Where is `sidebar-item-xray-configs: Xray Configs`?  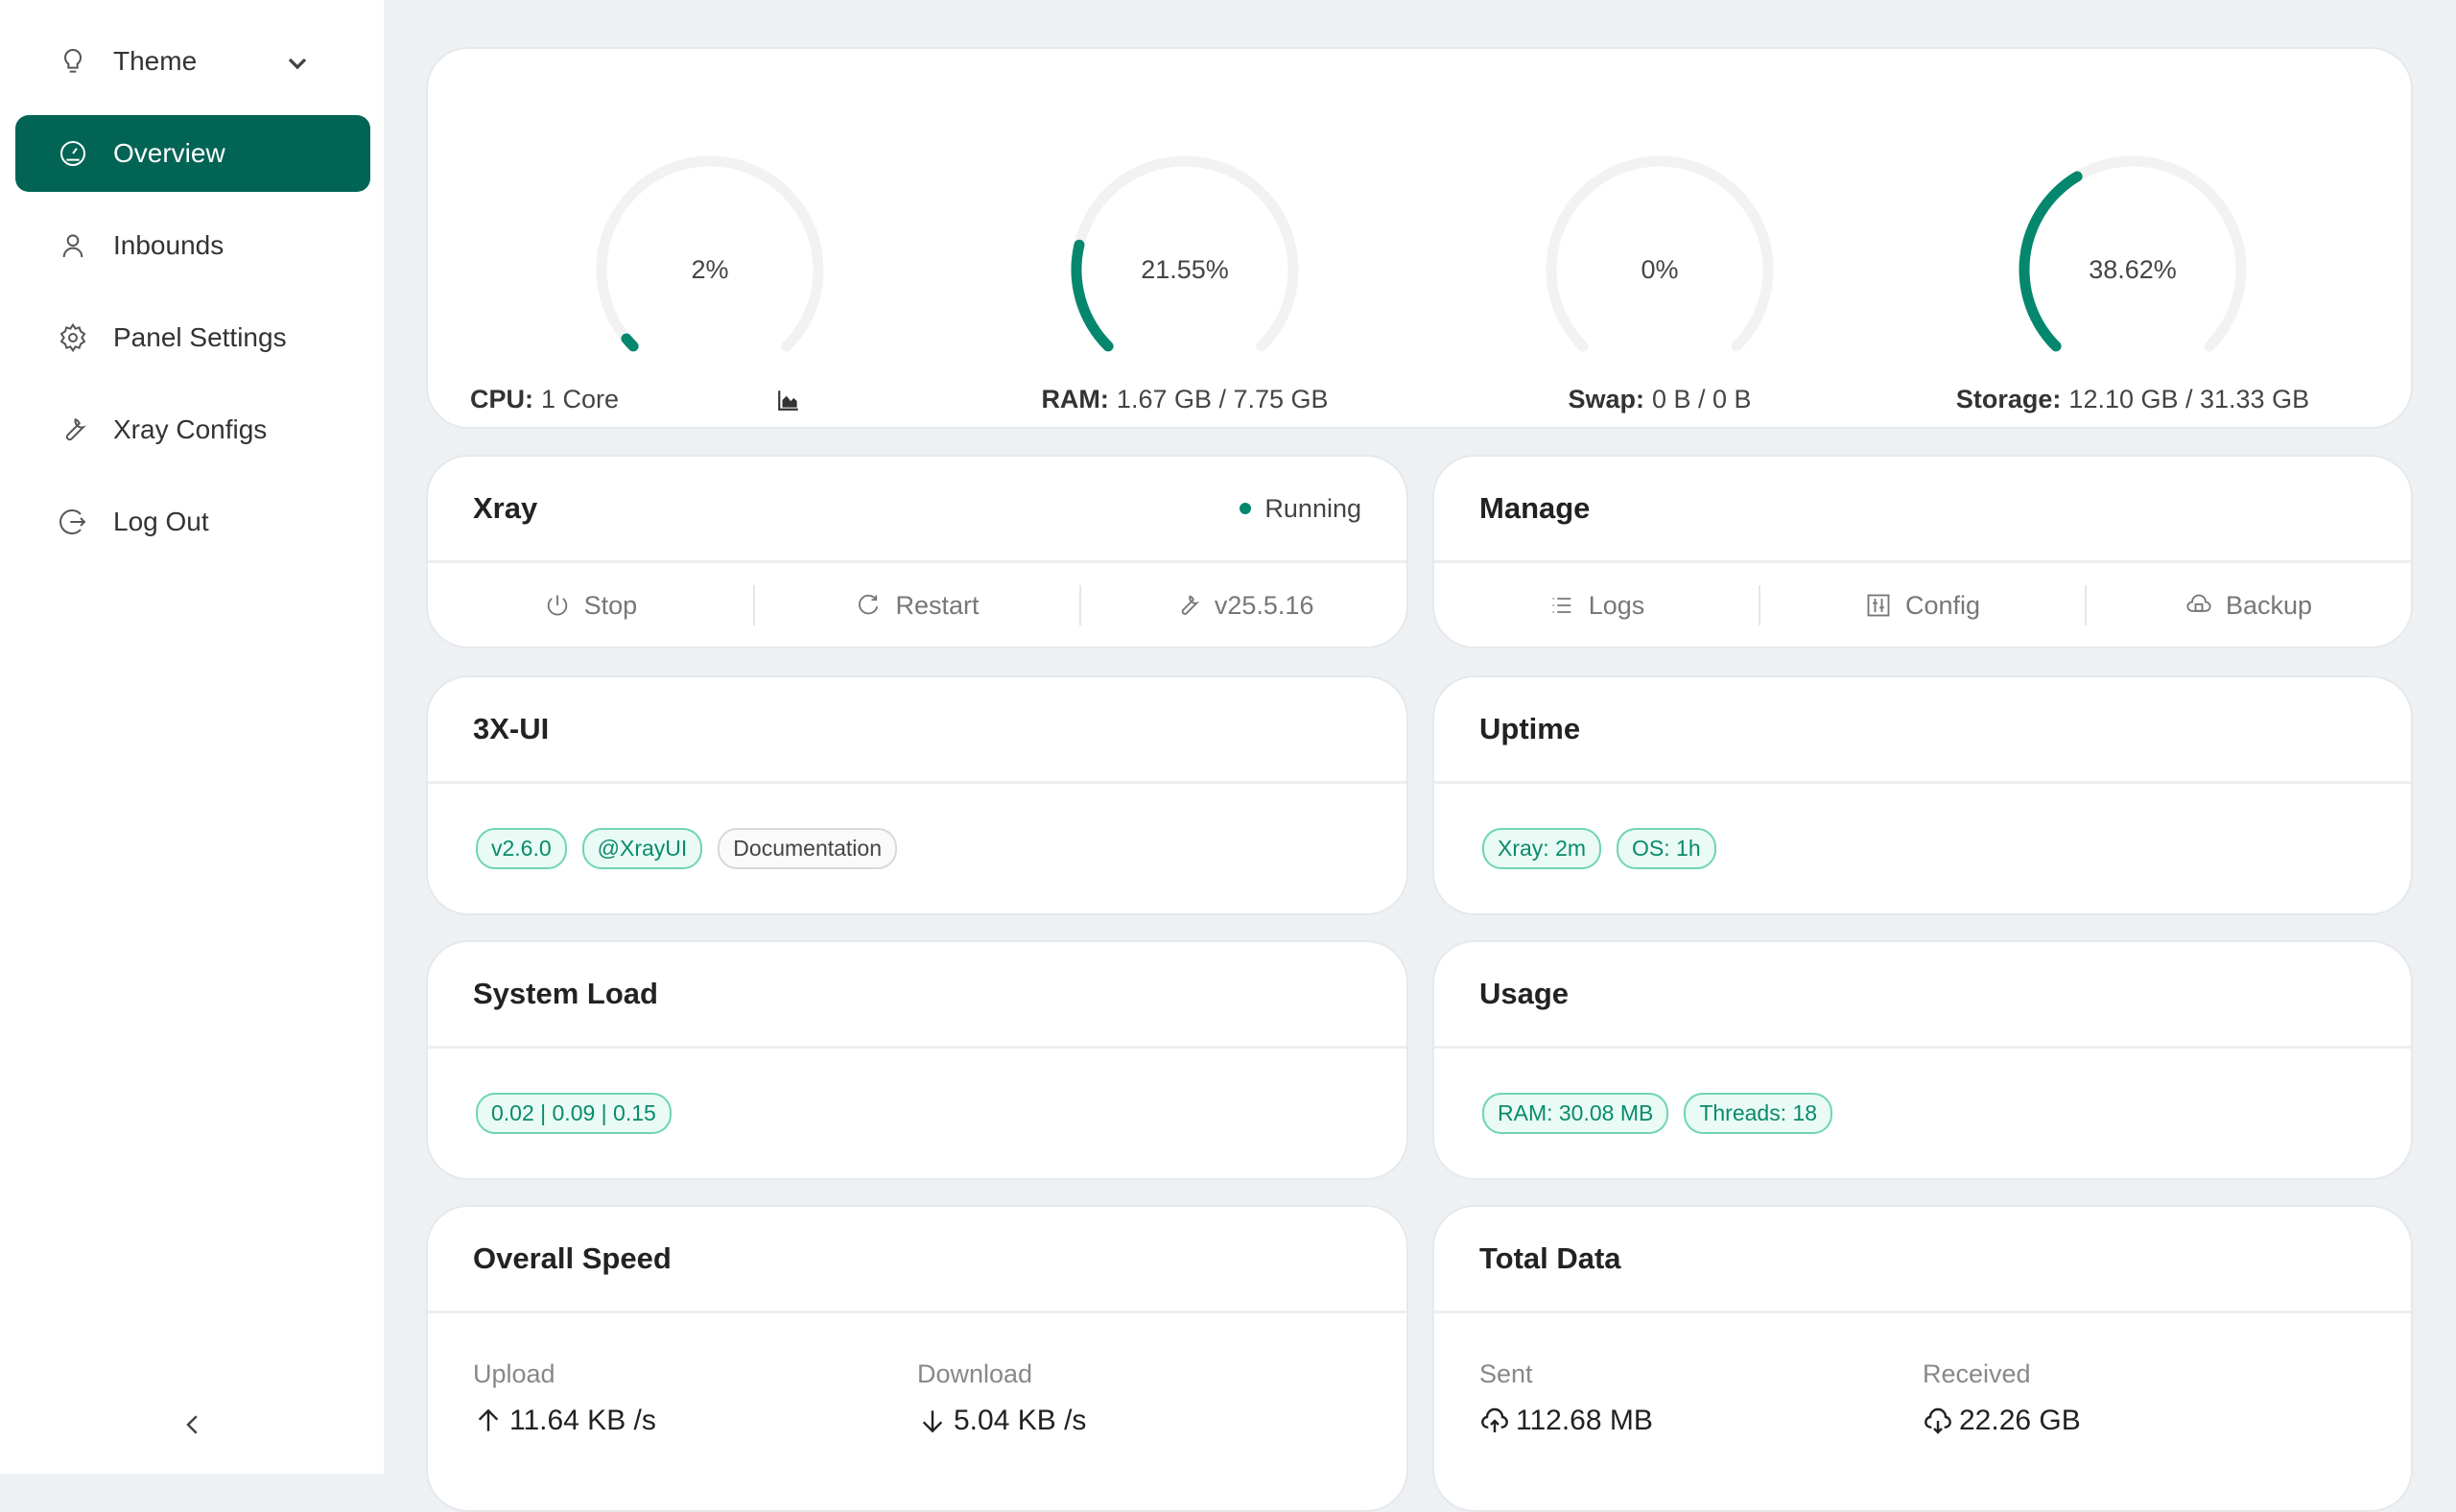
sidebar-item-xray-configs: Xray Configs is located at coordinates (192, 429).